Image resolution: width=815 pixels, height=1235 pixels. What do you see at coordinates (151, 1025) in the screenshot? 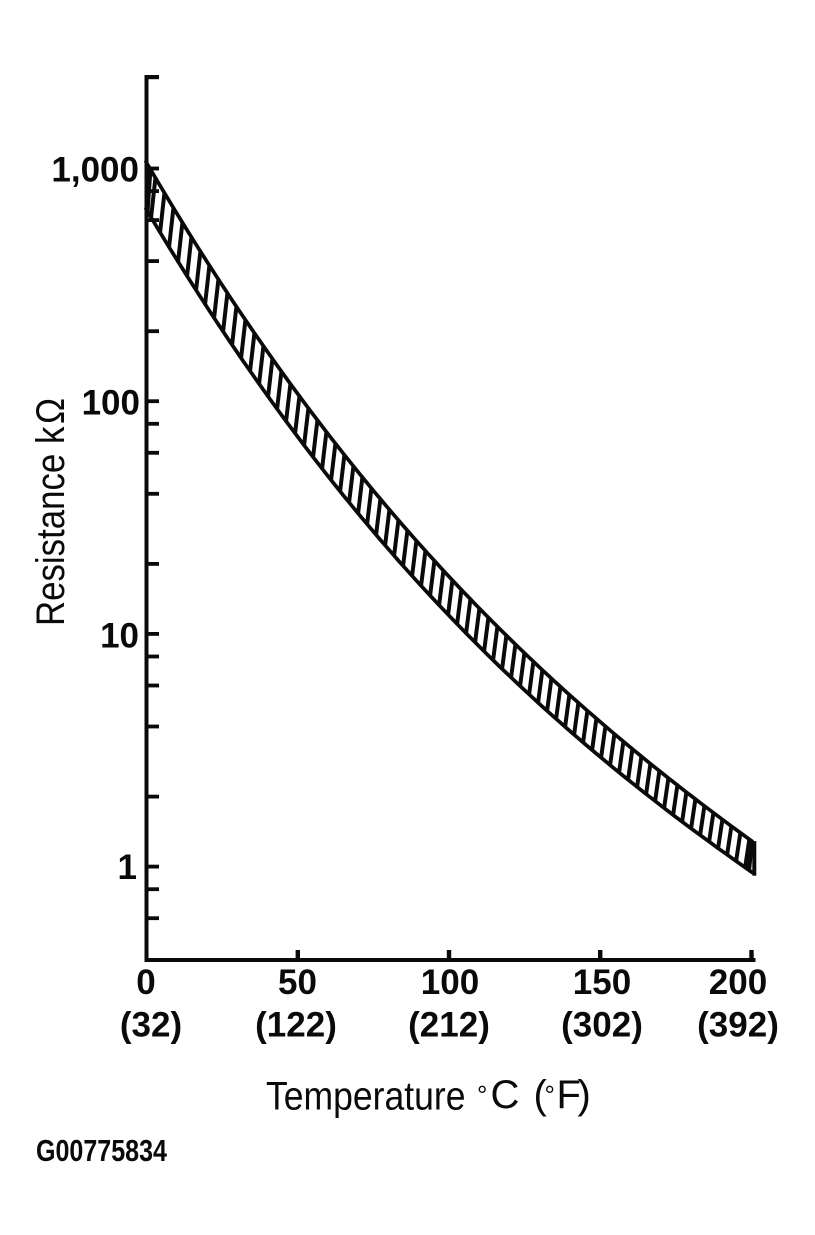
I see `svg-text: (32)` at bounding box center [151, 1025].